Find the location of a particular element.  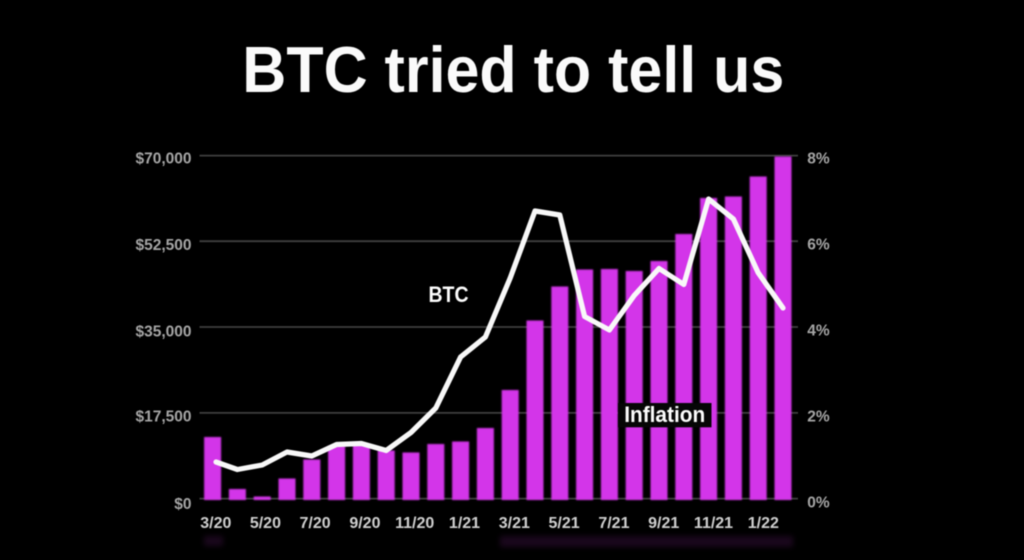

svg-text: 9/21 is located at coordinates (663, 523).